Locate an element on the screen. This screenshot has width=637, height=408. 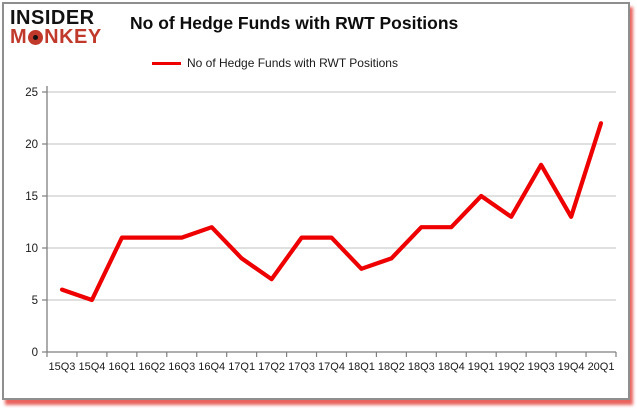
x-tick-label: 19Q2 is located at coordinates (511, 367).